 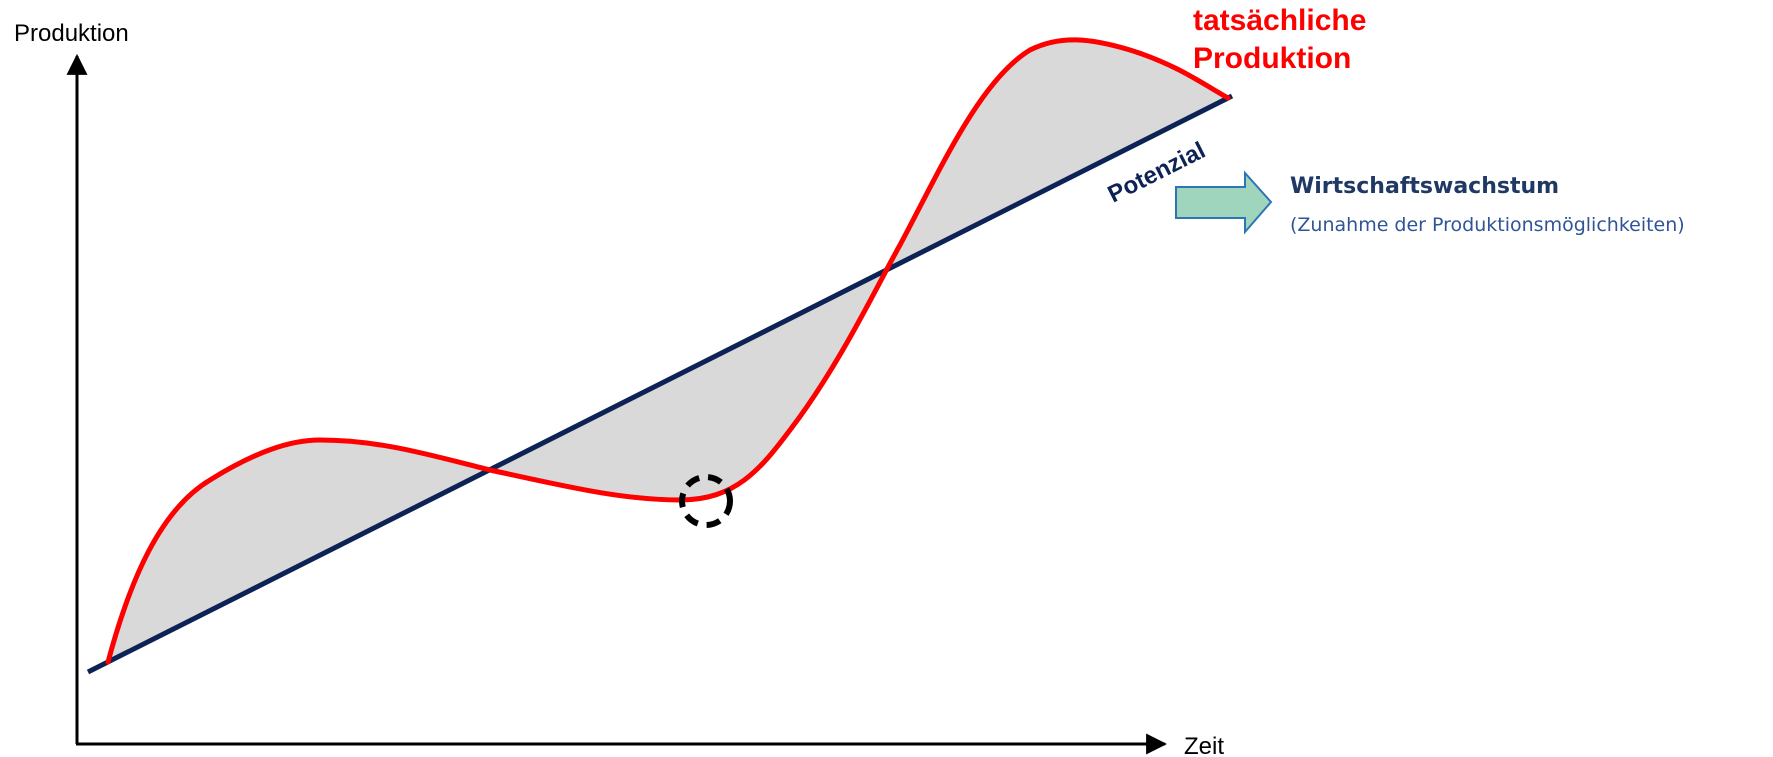 I want to click on growth-arrow-icon, so click(x=1224, y=202).